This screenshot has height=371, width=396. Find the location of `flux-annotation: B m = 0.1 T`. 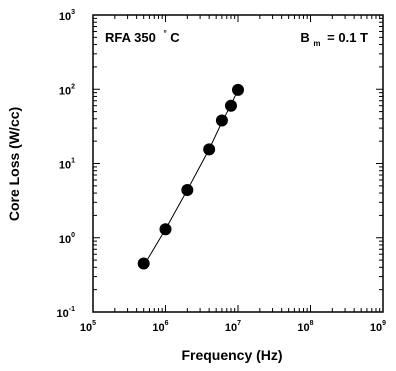

flux-annotation: B m = 0.1 T is located at coordinates (334, 39).